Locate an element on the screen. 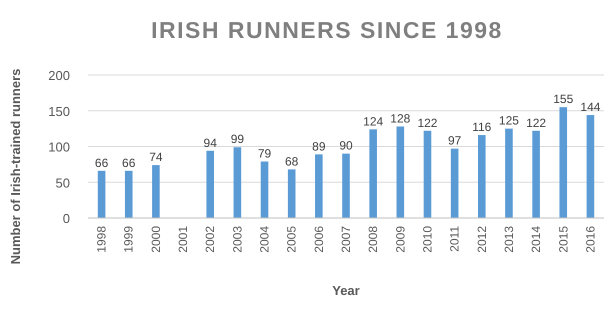 The width and height of the screenshot is (614, 320). data-label: 89 is located at coordinates (319, 146).